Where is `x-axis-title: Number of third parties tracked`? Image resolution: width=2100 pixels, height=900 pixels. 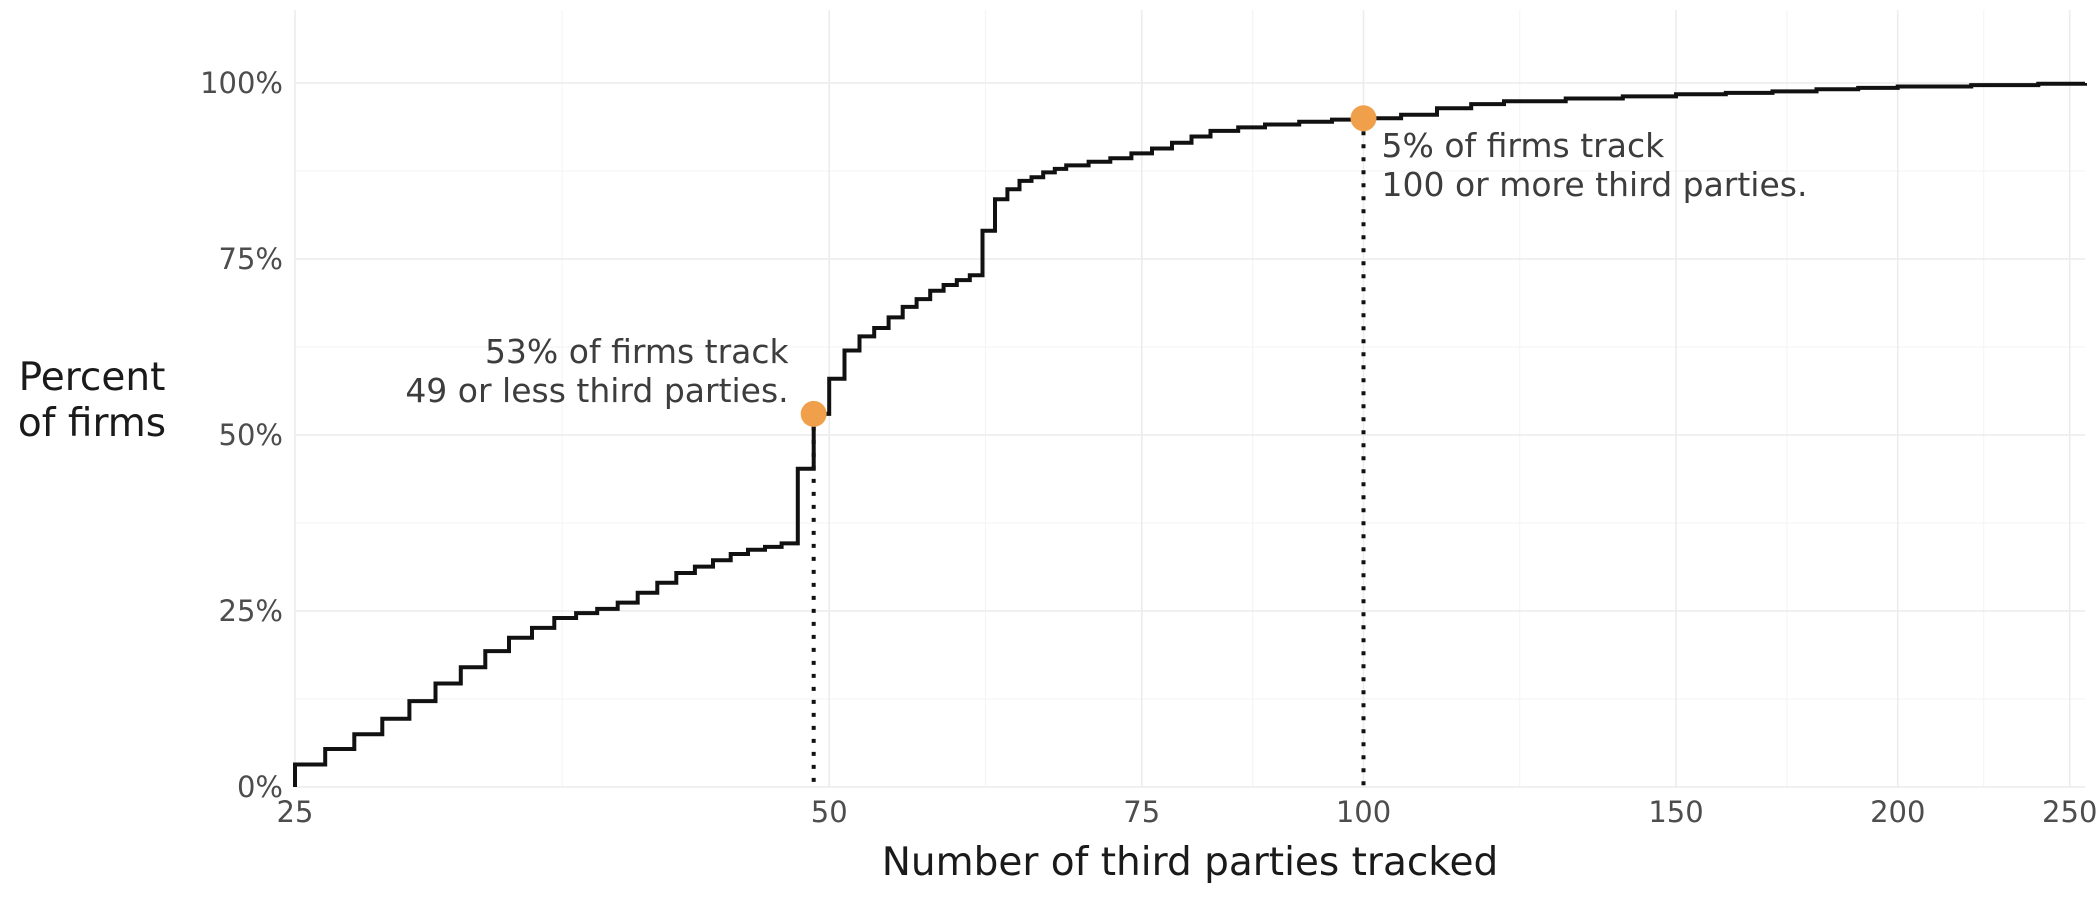
x-axis-title: Number of third parties tracked is located at coordinates (1190, 862).